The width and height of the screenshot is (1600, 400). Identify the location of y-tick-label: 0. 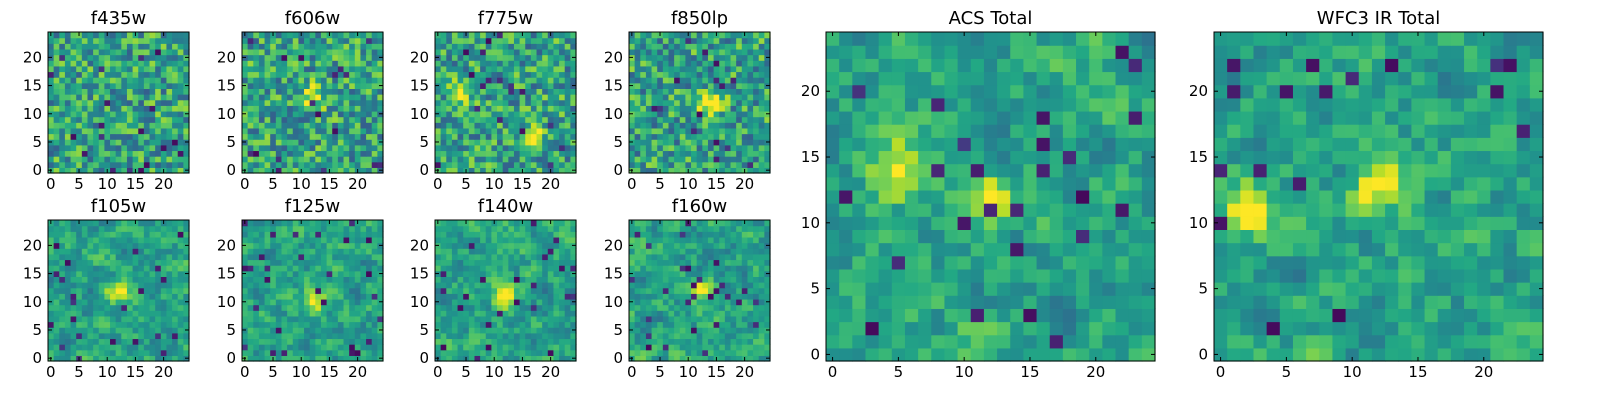
(231, 170).